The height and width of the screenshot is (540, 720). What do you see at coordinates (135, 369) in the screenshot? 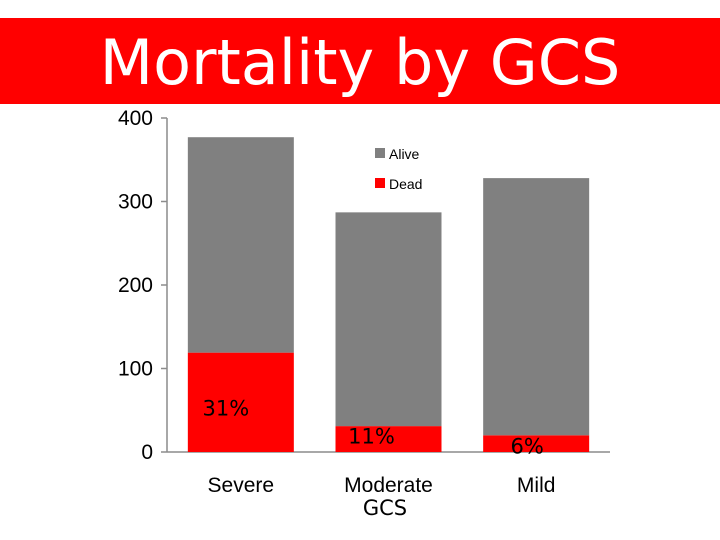
I see `y-tick-label: 100` at bounding box center [135, 369].